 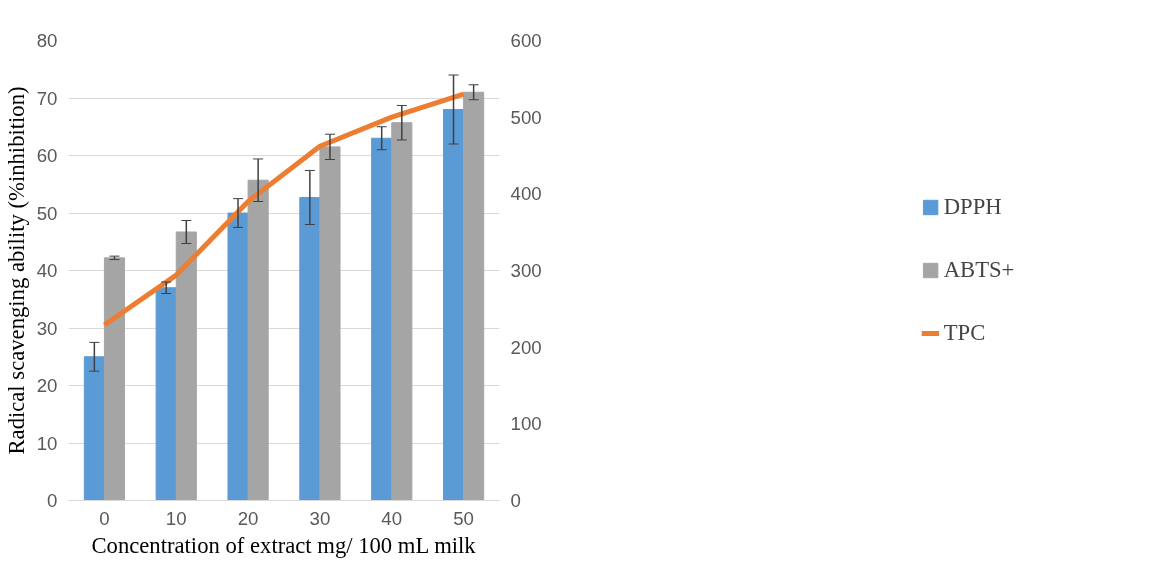 What do you see at coordinates (47, 270) in the screenshot?
I see `y-tick-label: 40` at bounding box center [47, 270].